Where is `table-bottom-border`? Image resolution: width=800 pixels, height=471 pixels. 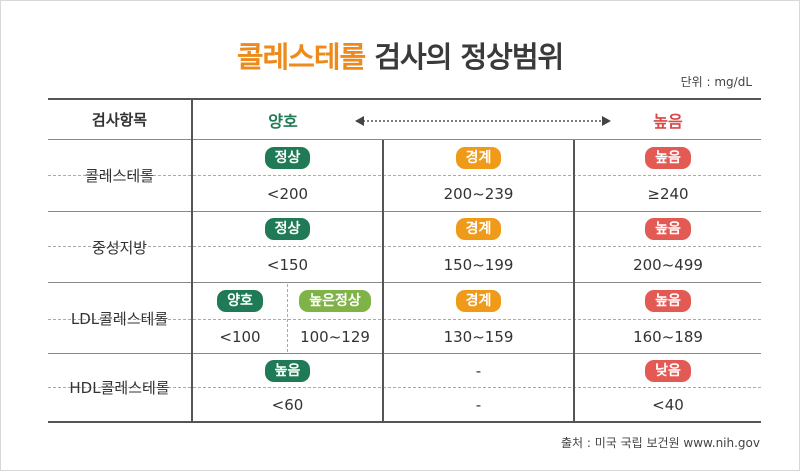 table-bottom-border is located at coordinates (404, 422).